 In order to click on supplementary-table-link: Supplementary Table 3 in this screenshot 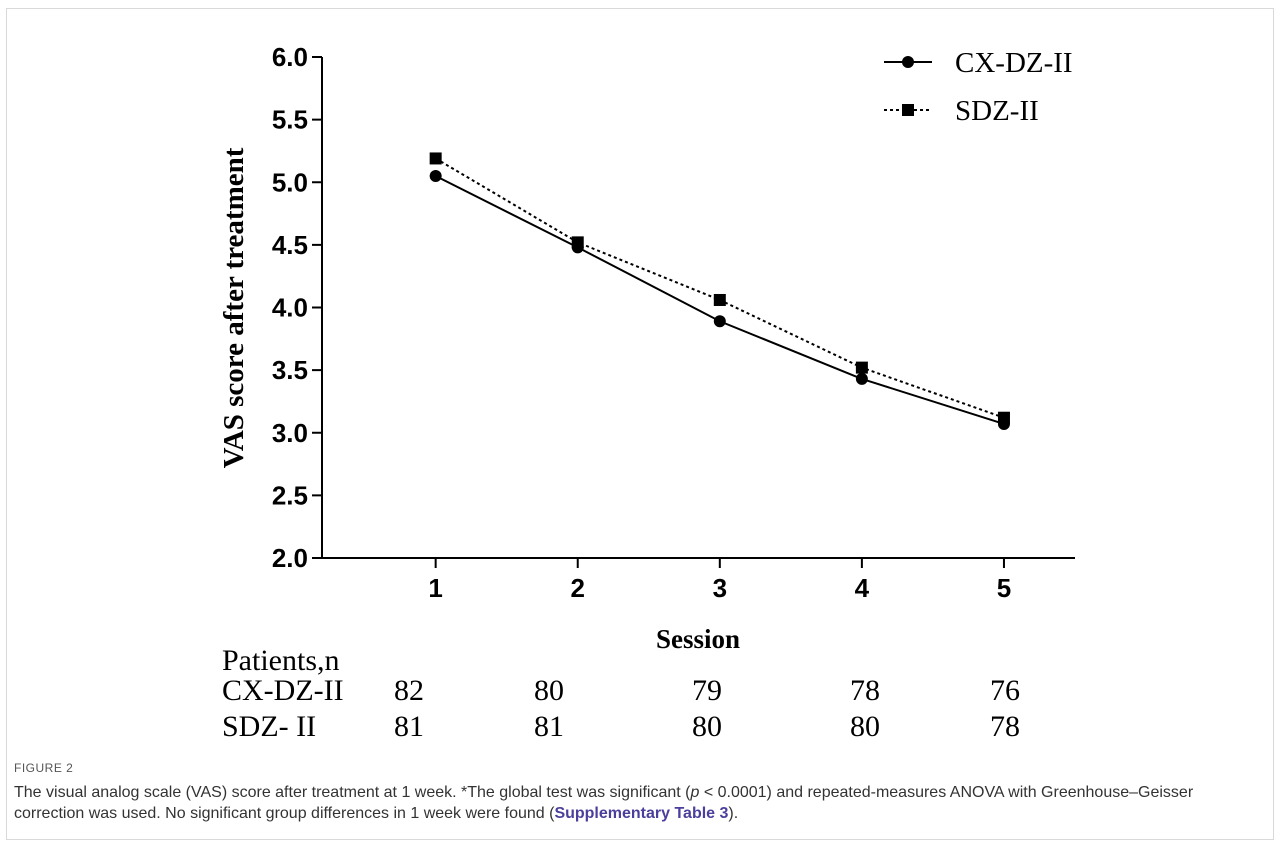, I will do `click(641, 813)`.